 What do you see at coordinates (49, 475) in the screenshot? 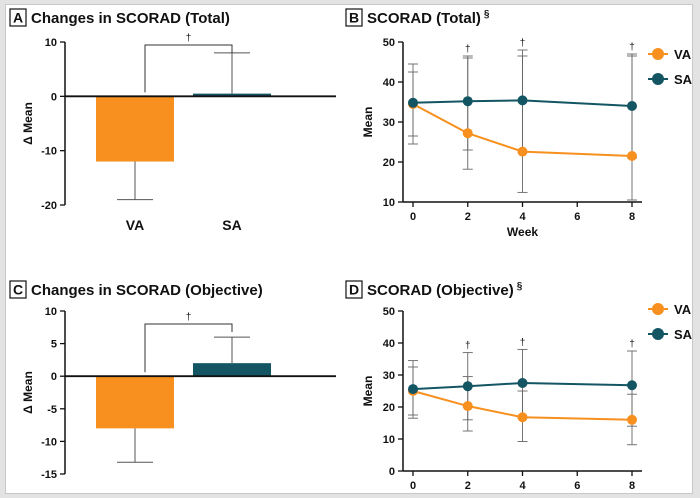
I see `y-tick-label: -15` at bounding box center [49, 475].